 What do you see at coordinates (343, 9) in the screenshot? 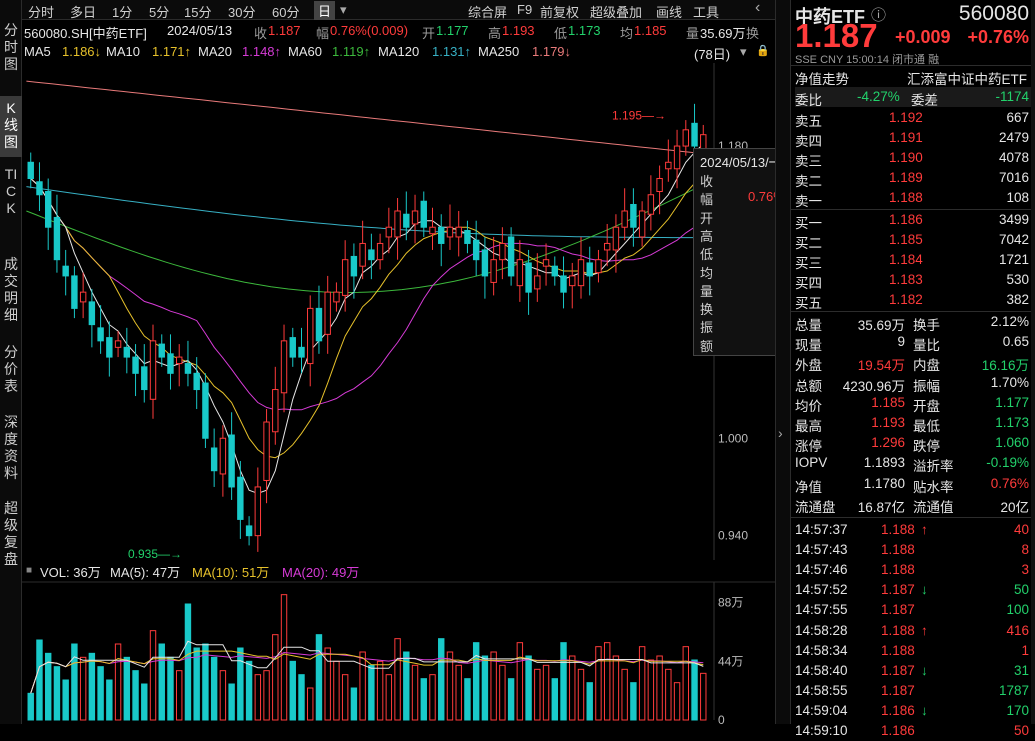
I see `more-icon: ▾` at bounding box center [343, 9].